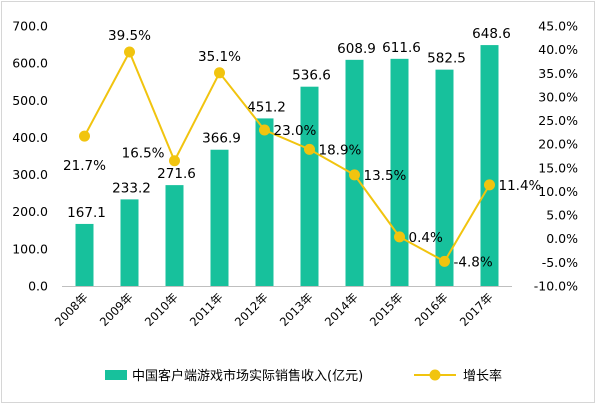  Describe the element at coordinates (71, 309) in the screenshot. I see `x-tick-label: 2008年` at that location.